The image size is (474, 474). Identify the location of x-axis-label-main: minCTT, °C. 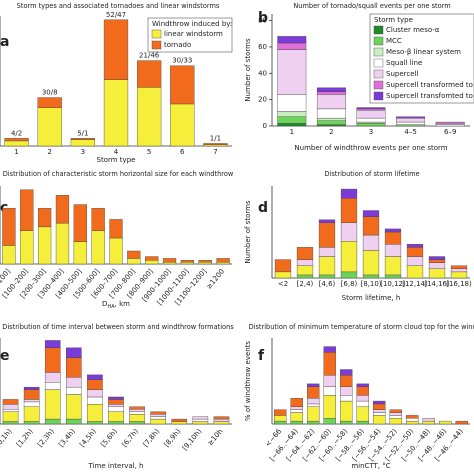
(370, 466).